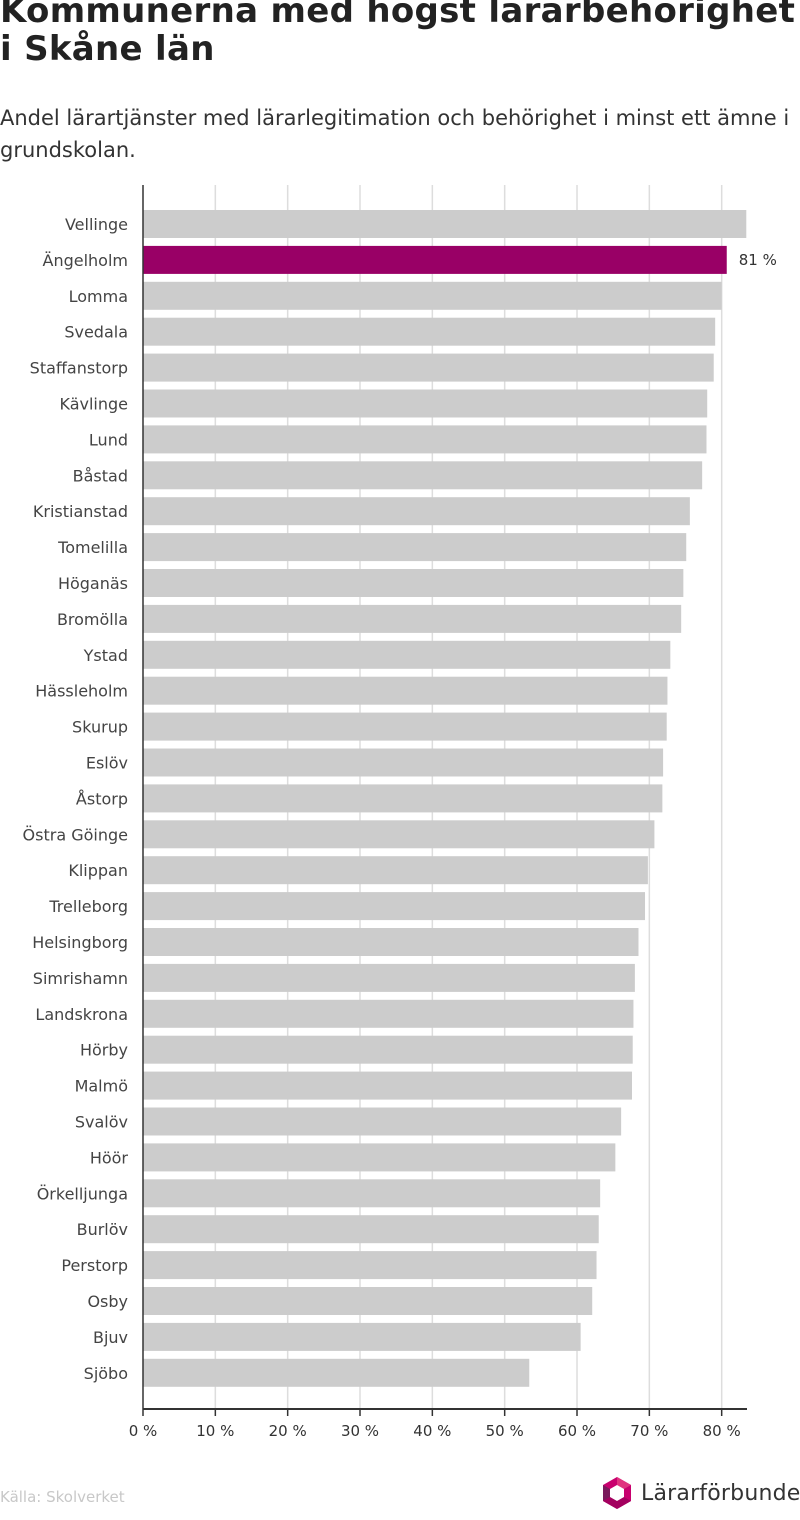 The image size is (800, 1520). Describe the element at coordinates (432, 1431) in the screenshot. I see `x-tick-label: 40 %` at that location.